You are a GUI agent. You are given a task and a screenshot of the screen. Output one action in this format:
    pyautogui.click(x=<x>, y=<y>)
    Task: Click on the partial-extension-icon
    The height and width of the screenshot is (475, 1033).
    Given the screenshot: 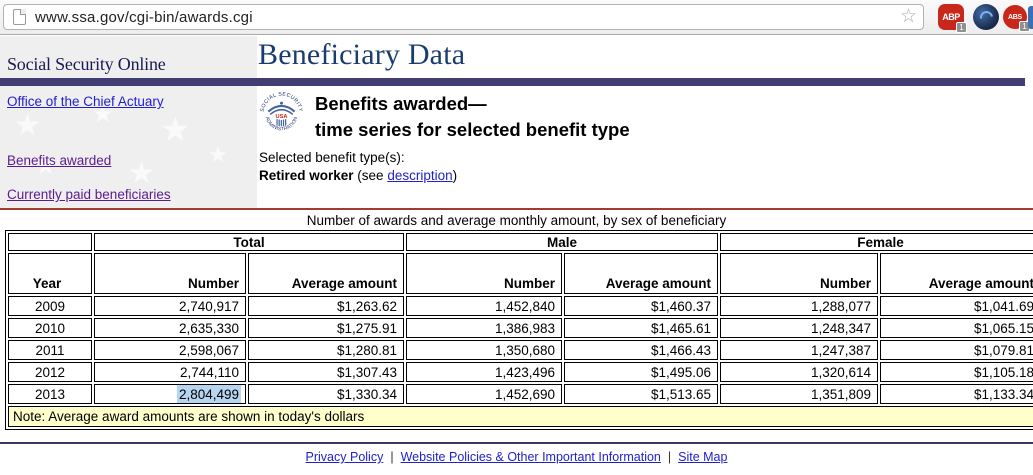 What is the action you would take?
    pyautogui.click(x=1030, y=17)
    